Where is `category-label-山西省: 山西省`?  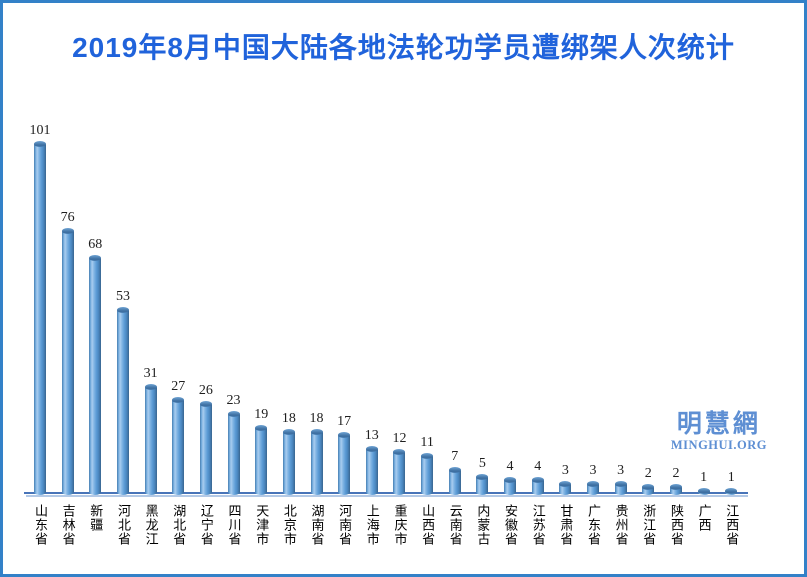 category-label-山西省: 山西省 is located at coordinates (428, 525).